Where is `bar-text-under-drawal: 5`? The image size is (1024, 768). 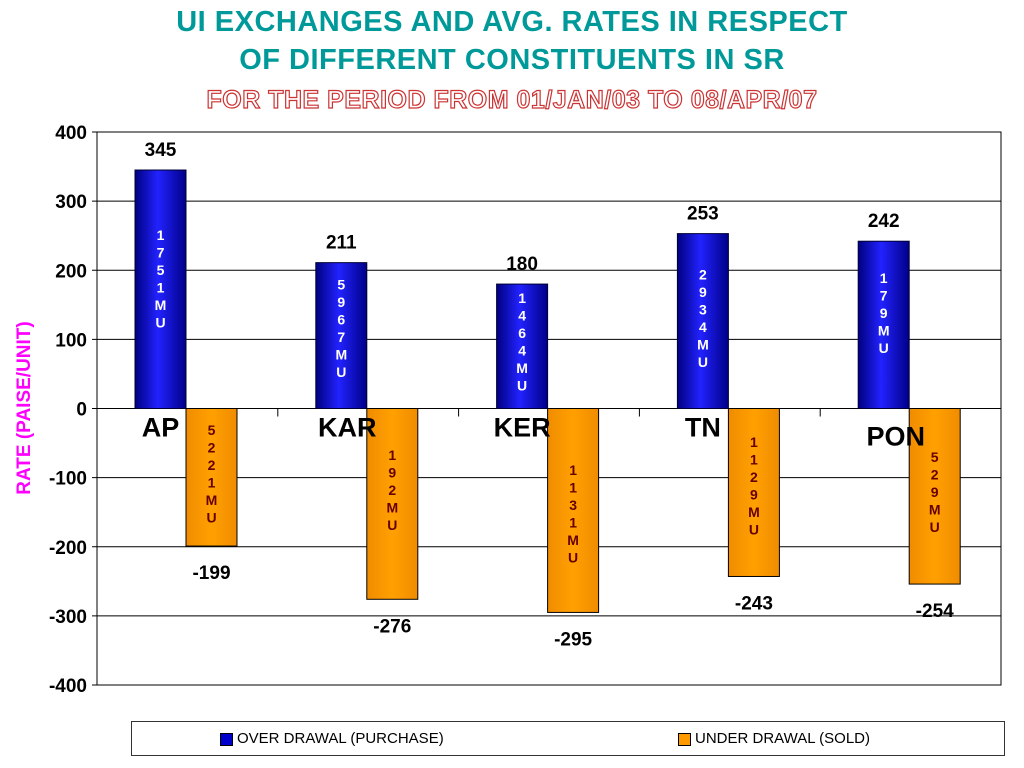 bar-text-under-drawal: 5 is located at coordinates (935, 457).